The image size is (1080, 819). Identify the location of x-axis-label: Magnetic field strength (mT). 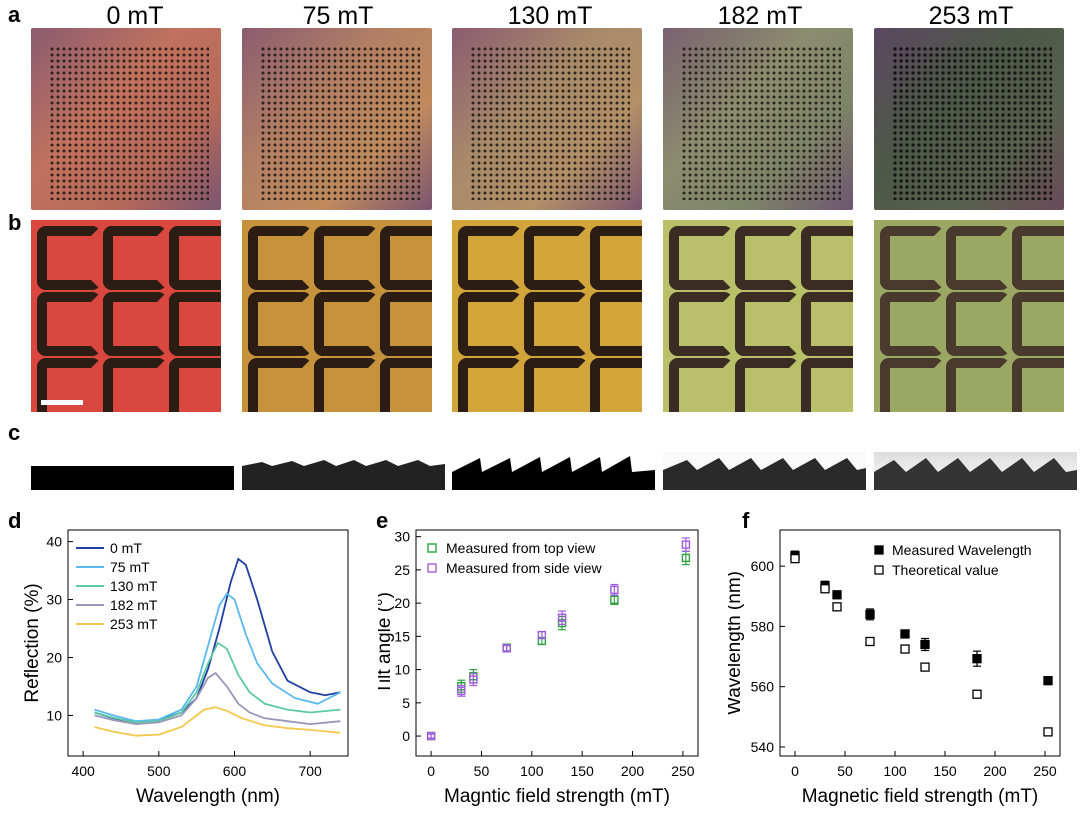
(920, 796).